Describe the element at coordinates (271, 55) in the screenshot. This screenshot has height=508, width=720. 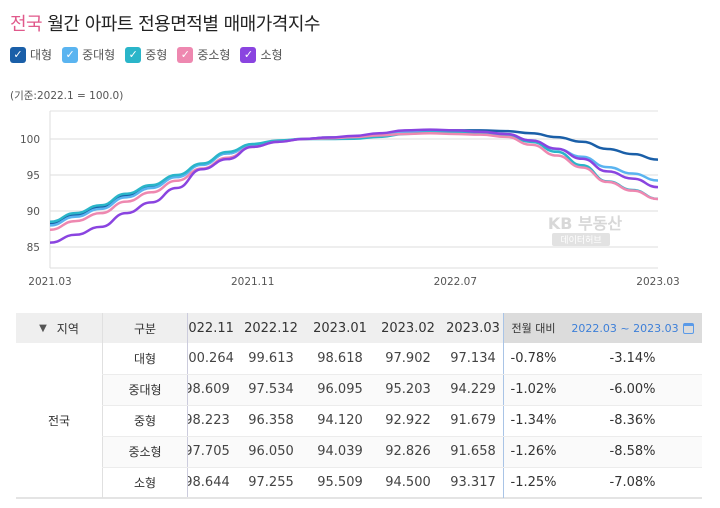
I see `legend-label: 소형` at that location.